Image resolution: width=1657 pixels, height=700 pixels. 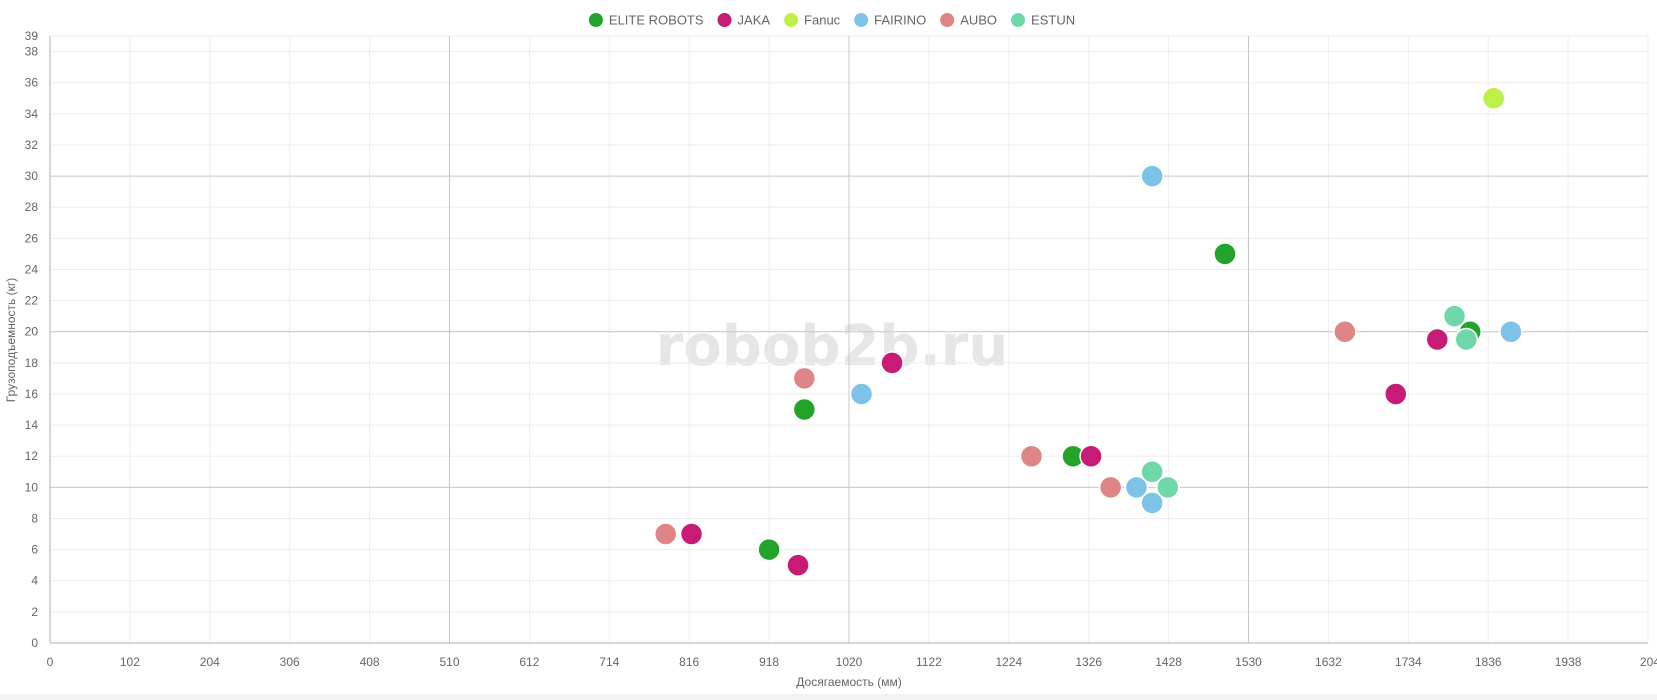 I want to click on y-tick-label-10: 20, so click(x=32, y=332).